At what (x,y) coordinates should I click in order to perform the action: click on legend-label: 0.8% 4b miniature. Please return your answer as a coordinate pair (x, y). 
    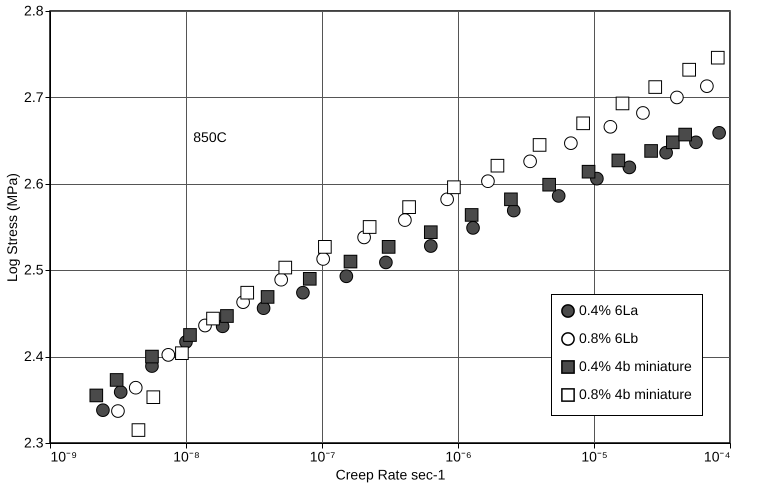
    Looking at the image, I should click on (635, 394).